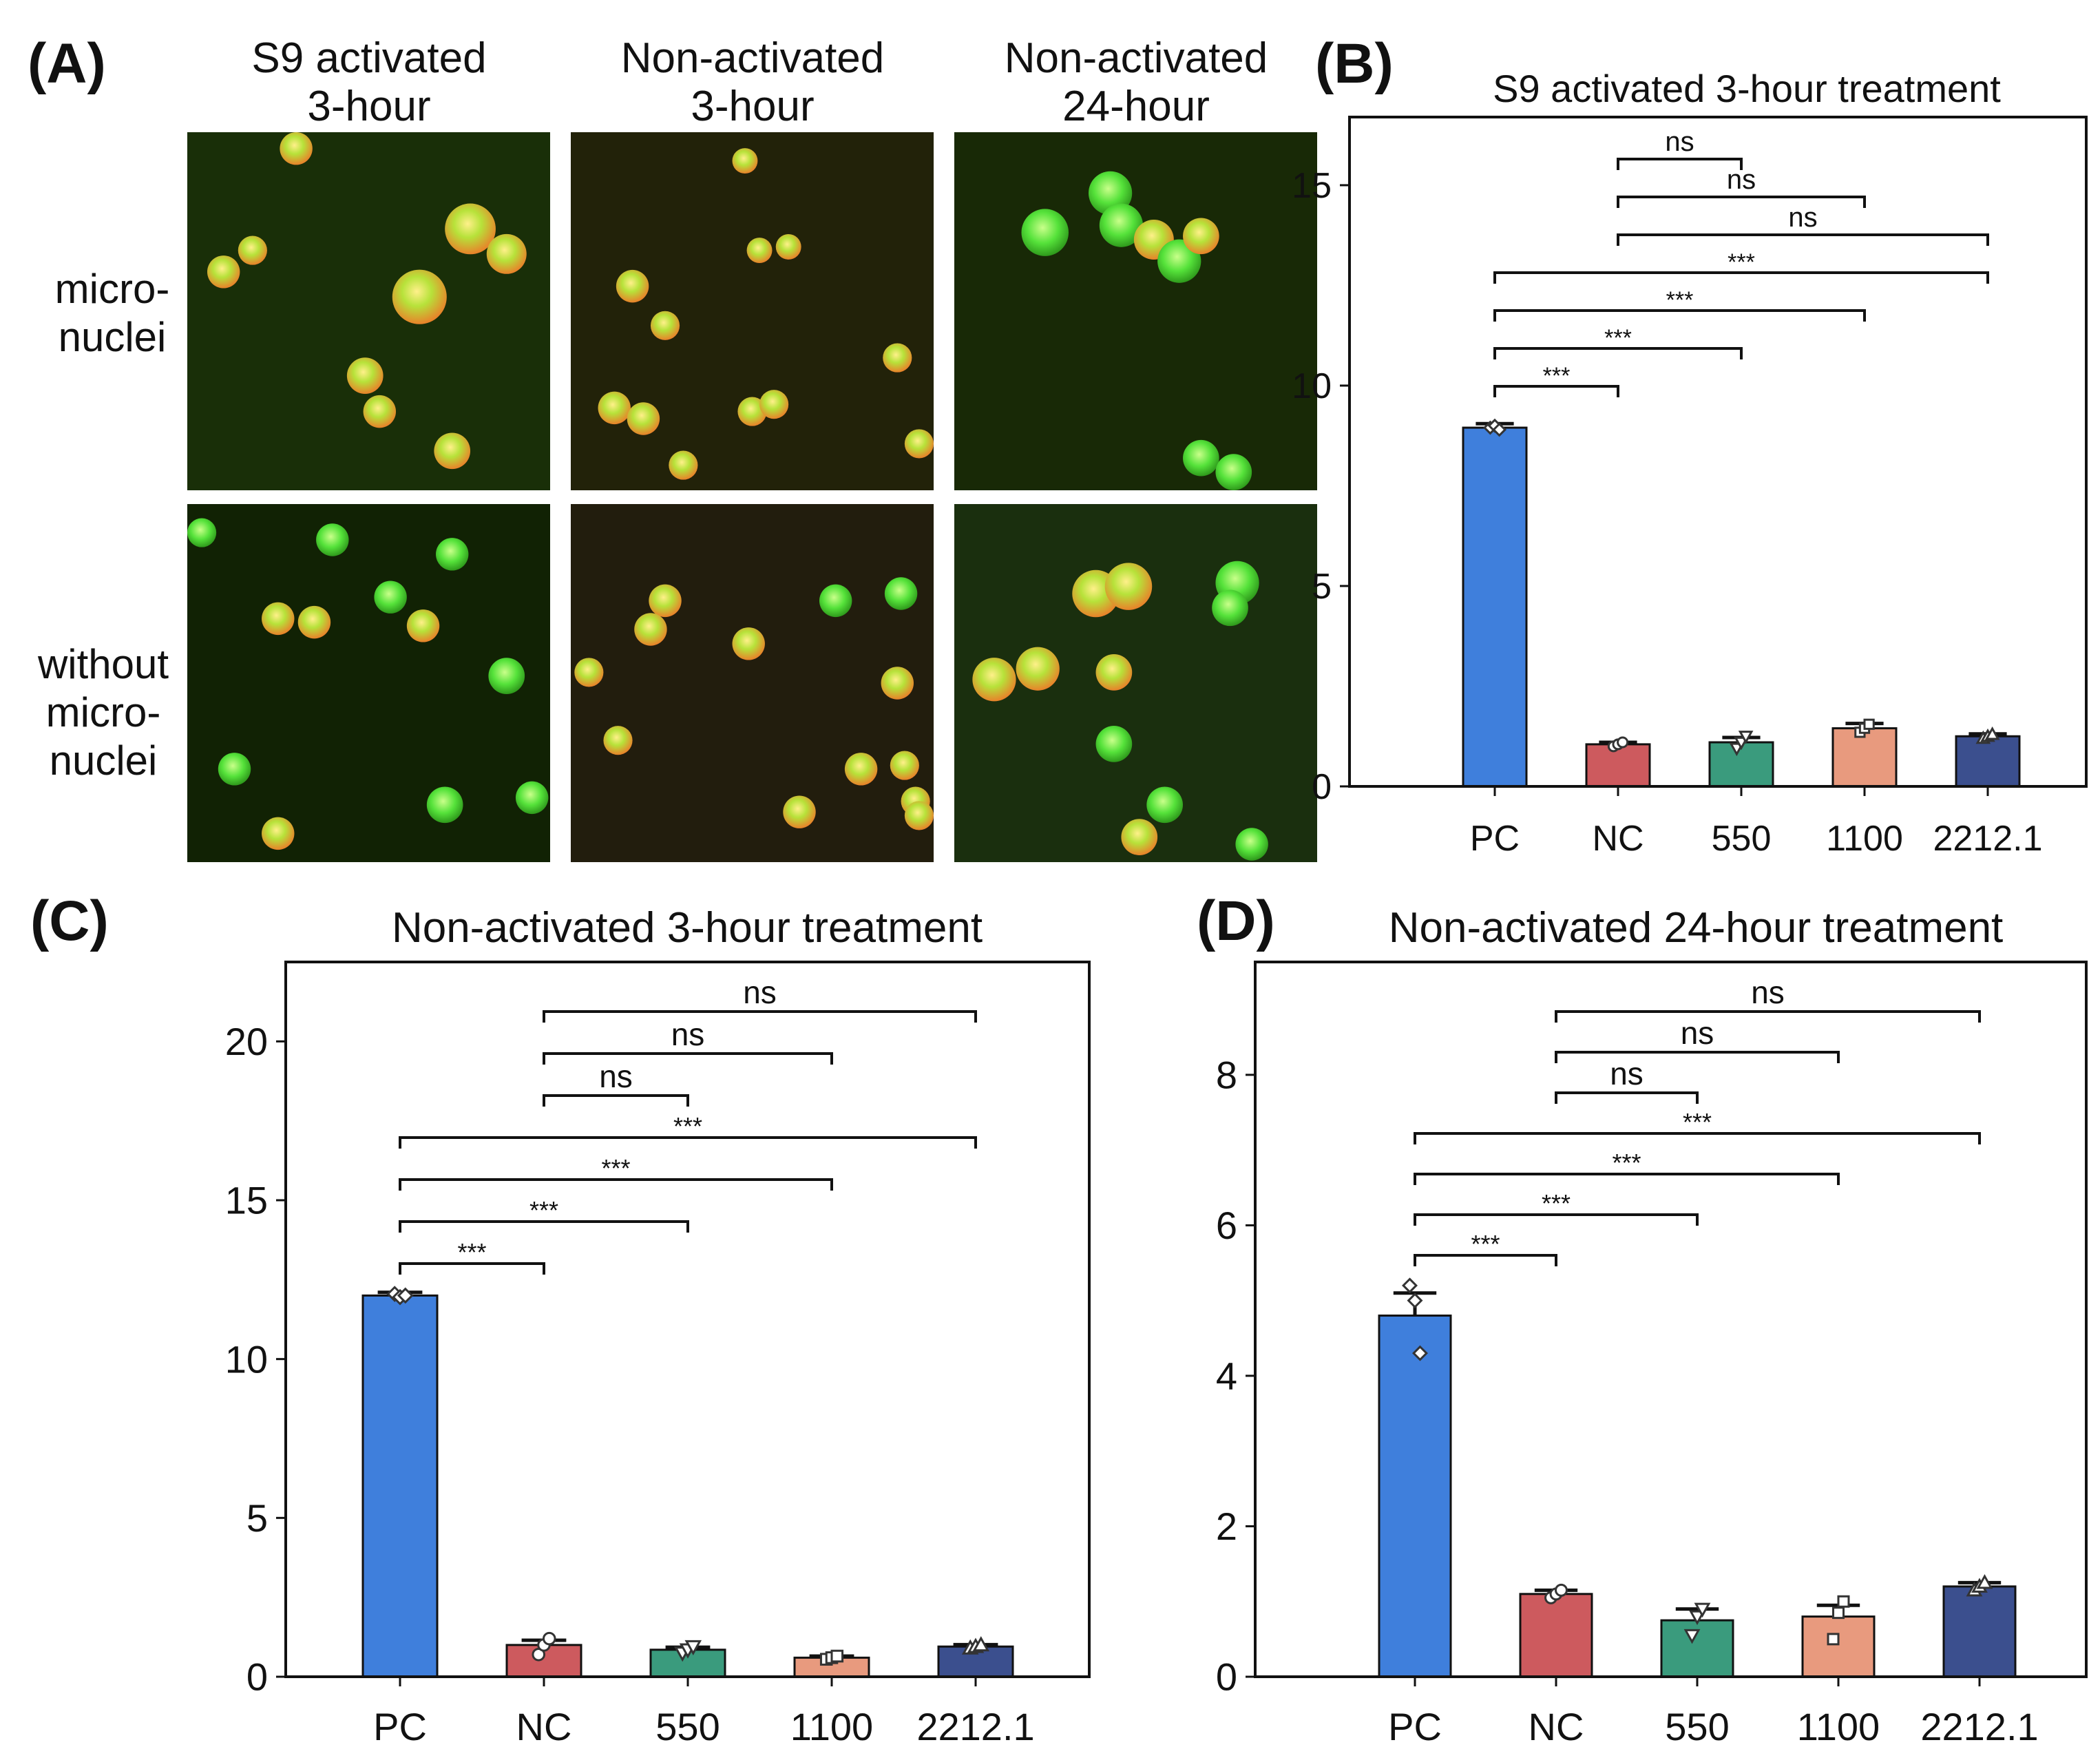 The image size is (2100, 1758). Describe the element at coordinates (104, 760) in the screenshot. I see `row-label-without-line3: nuclei` at that location.